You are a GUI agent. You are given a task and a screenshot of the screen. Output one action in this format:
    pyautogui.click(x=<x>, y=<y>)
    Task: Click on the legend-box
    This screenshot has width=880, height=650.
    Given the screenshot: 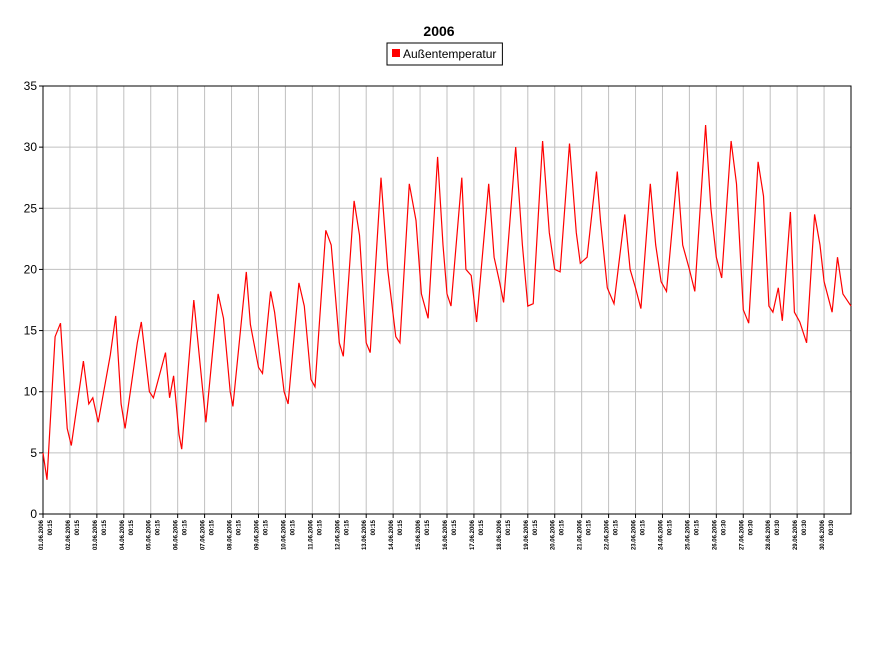 What is the action you would take?
    pyautogui.click(x=444, y=54)
    